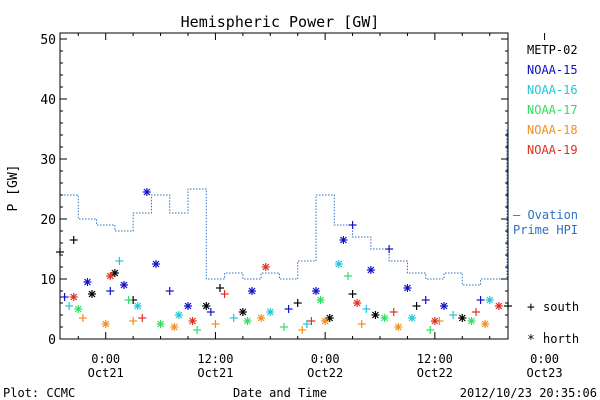  Describe the element at coordinates (552, 90) in the screenshot. I see `legend-item-noaa-16: NOAA-16` at that location.